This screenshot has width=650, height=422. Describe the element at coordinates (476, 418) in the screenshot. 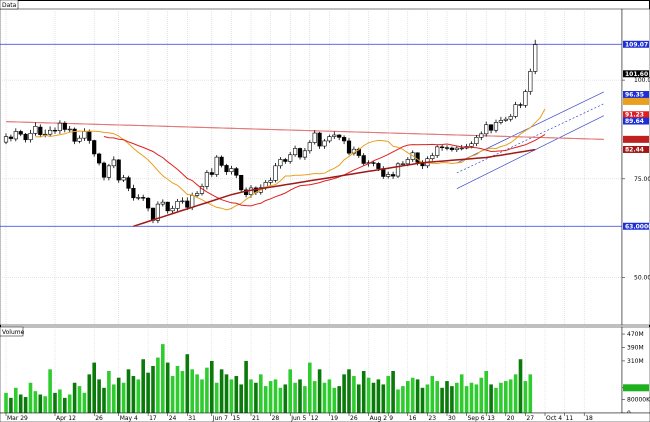

I see `x-tick-label: Sep 6` at that location.